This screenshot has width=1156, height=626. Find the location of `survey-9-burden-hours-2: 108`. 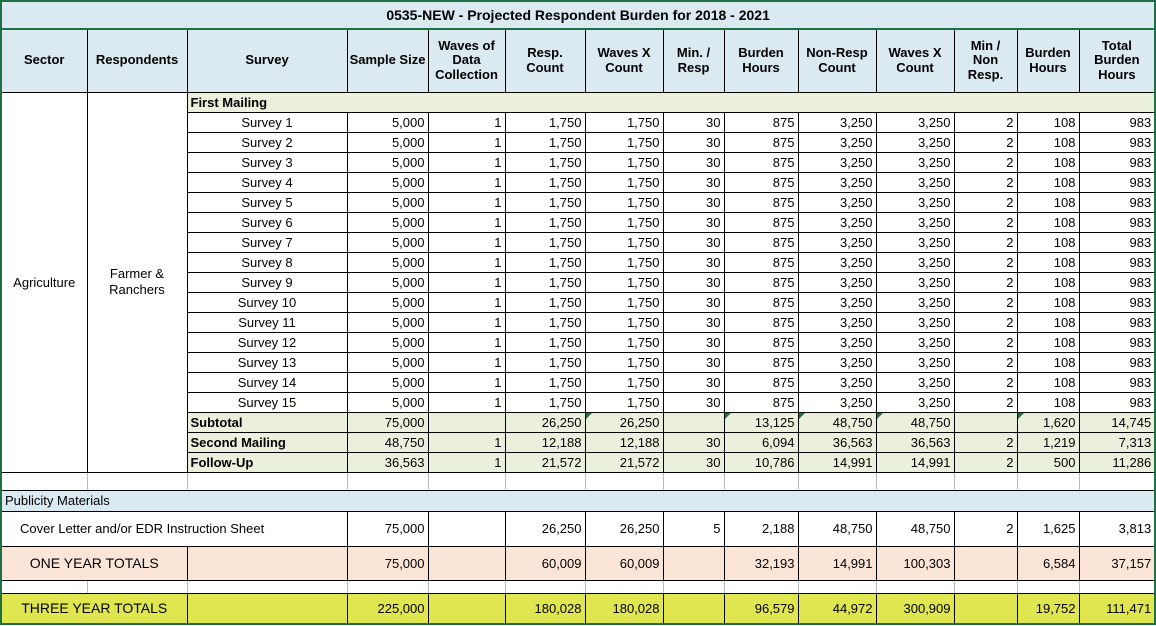

survey-9-burden-hours-2: 108 is located at coordinates (1048, 282).